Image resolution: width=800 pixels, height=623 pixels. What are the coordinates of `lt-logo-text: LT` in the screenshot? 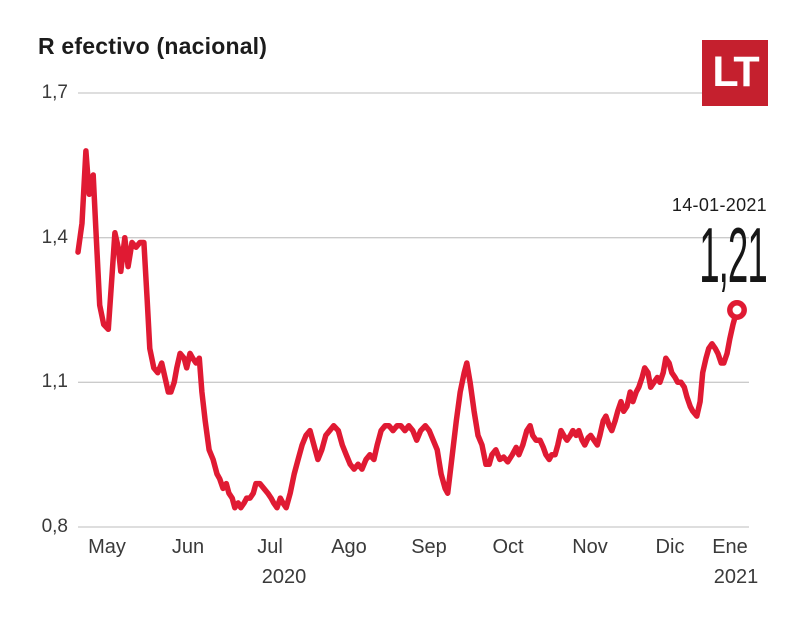 It's located at (735, 71).